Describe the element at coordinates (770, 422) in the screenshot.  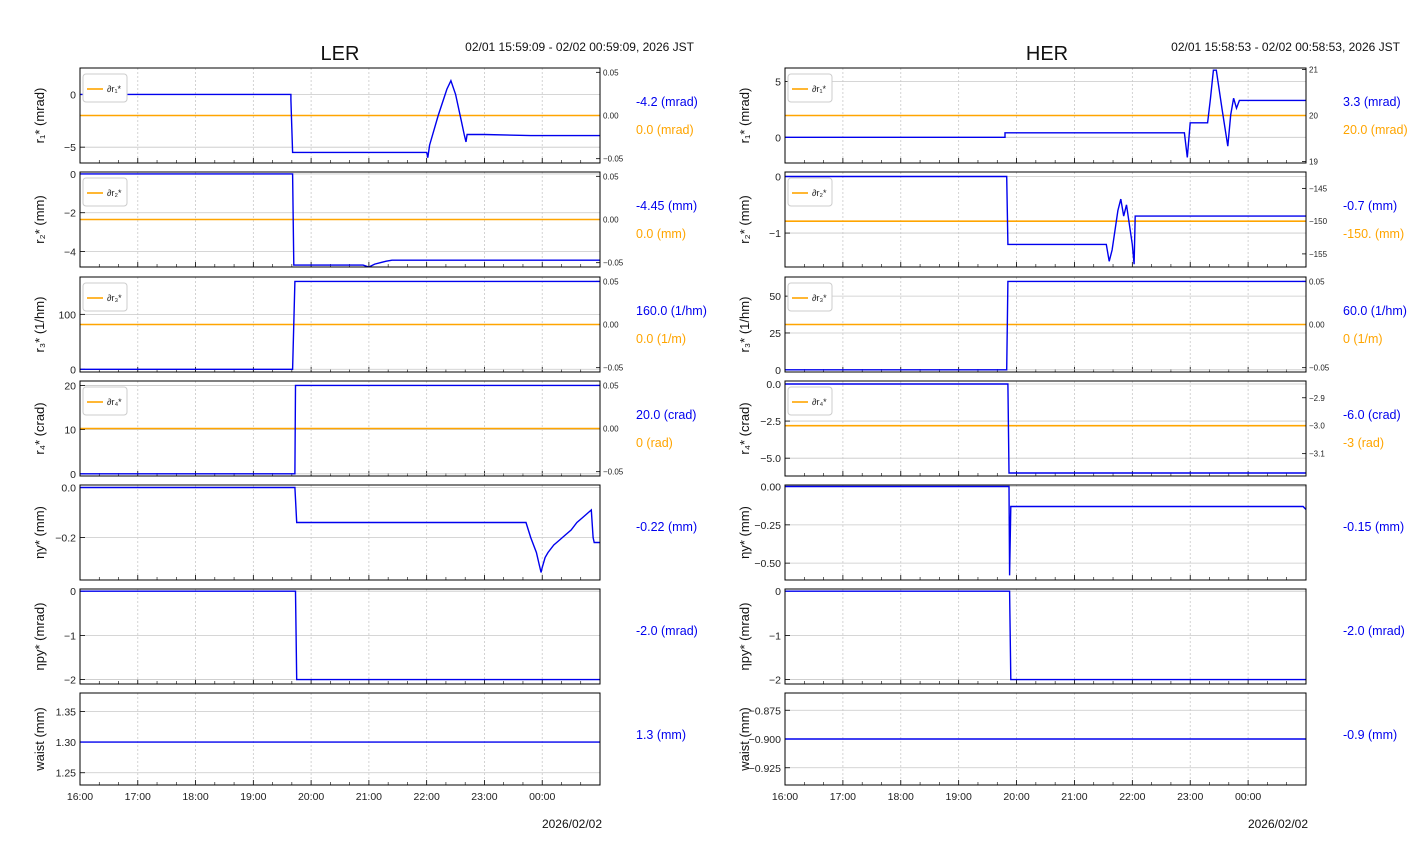
I see `y-tick-label: −2.5` at that location.